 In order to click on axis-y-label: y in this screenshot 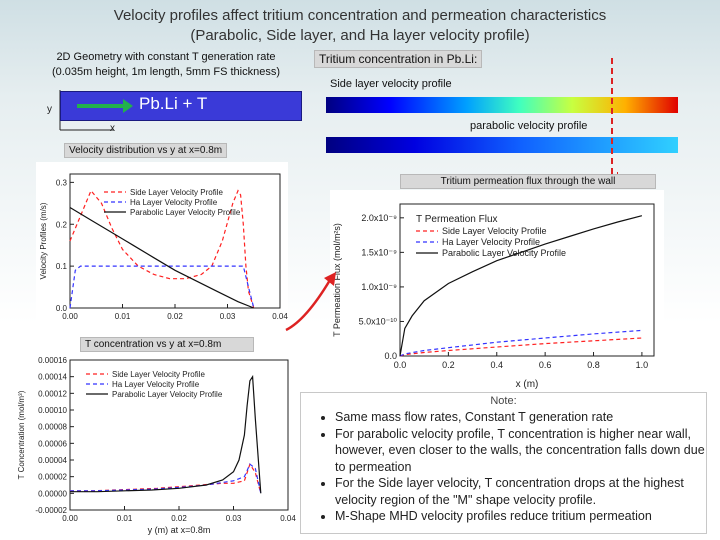, I will do `click(49, 109)`.